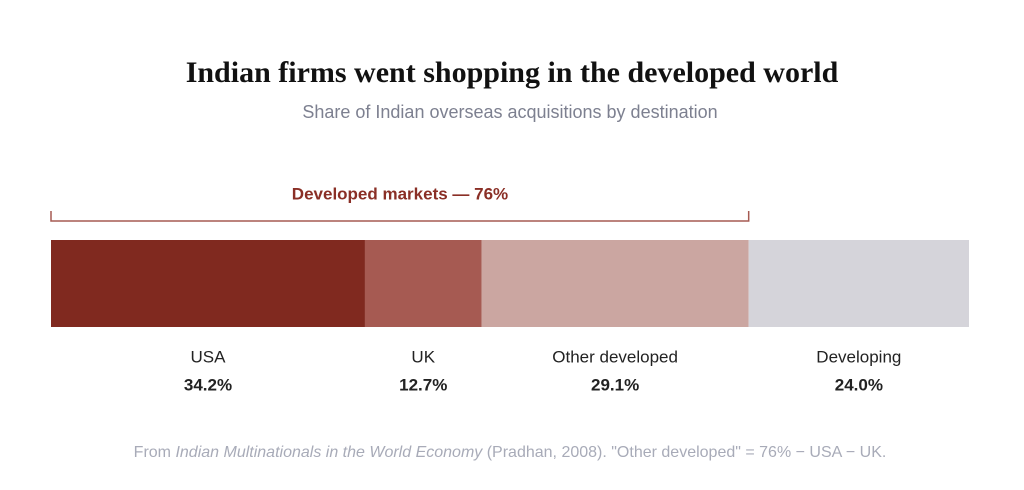 Image resolution: width=1024 pixels, height=490 pixels. Describe the element at coordinates (615, 384) in the screenshot. I see `value-label: 29.1%` at that location.